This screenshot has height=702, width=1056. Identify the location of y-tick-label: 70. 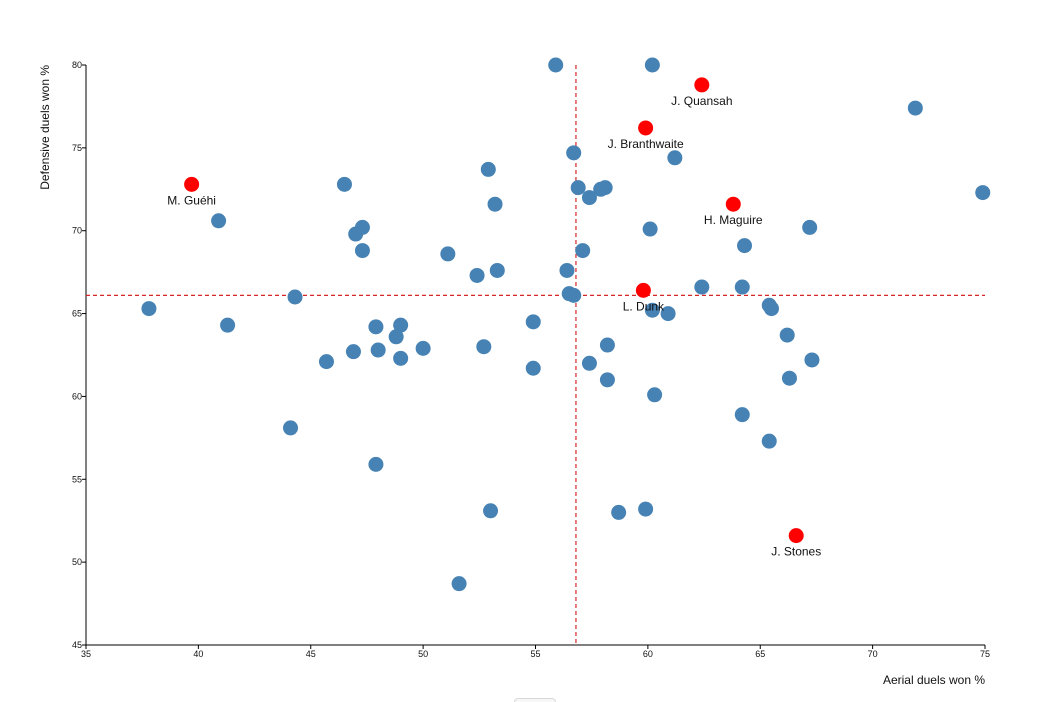
(77, 231).